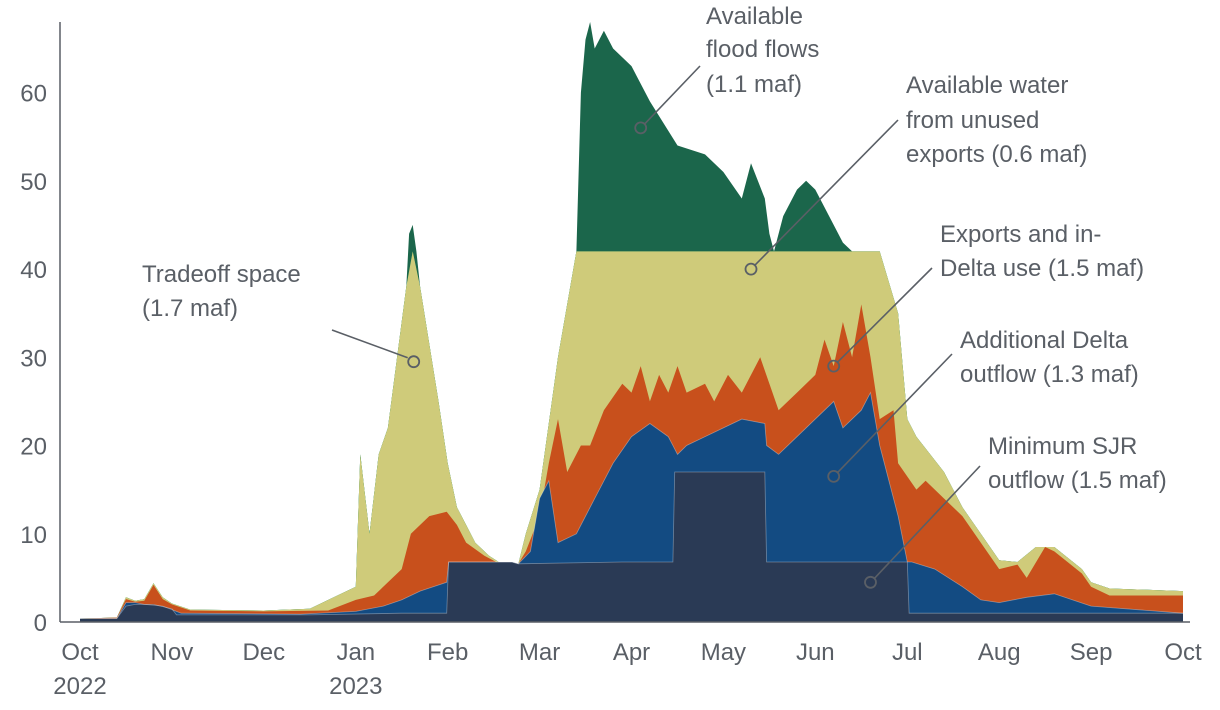  What do you see at coordinates (172, 652) in the screenshot?
I see `x-tick-label: Nov` at bounding box center [172, 652].